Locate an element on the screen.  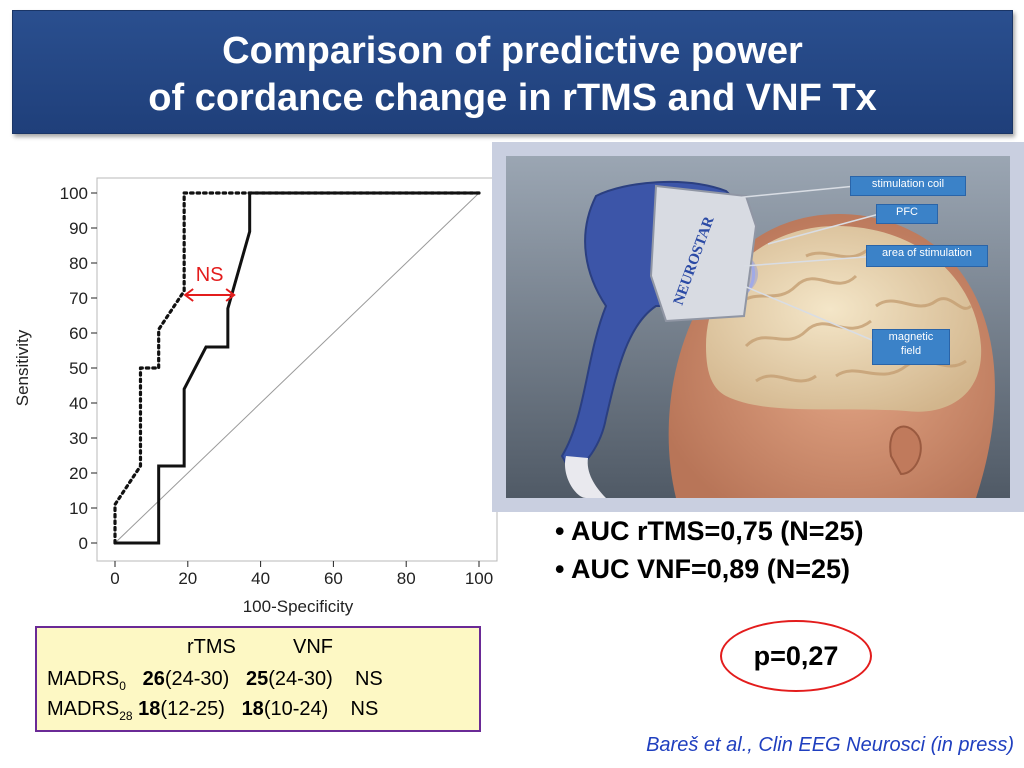
y-tick-label: 90 is located at coordinates (78, 228).